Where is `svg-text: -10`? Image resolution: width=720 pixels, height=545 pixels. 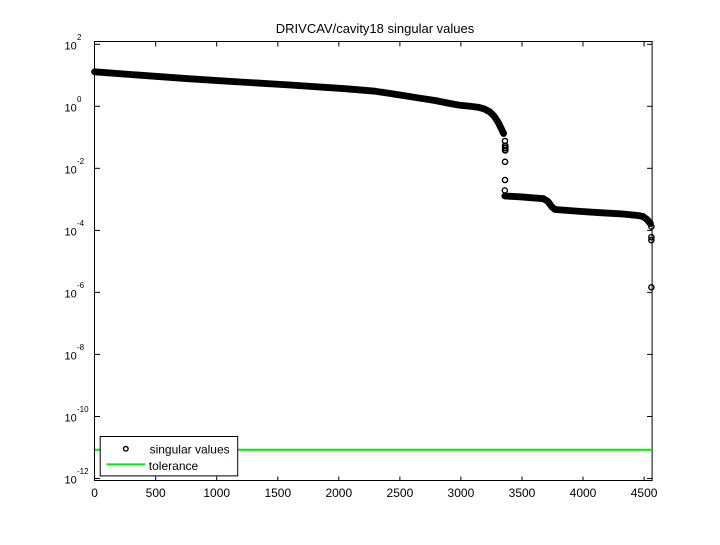
svg-text: -10 is located at coordinates (83, 409).